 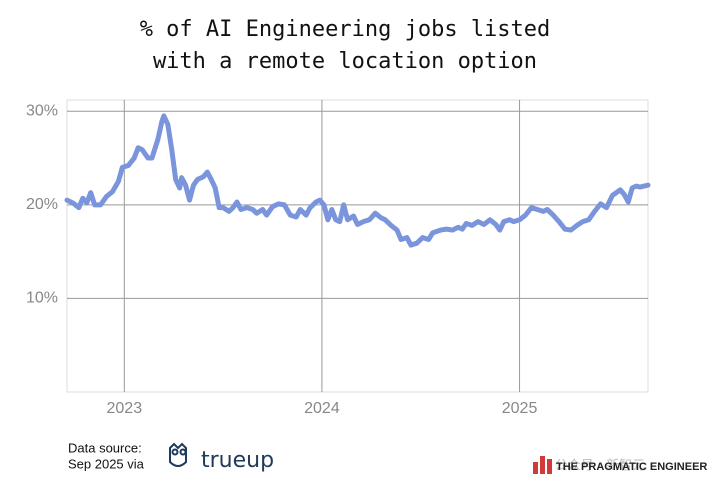 I want to click on chart-title: with a remote location option, so click(x=345, y=61).